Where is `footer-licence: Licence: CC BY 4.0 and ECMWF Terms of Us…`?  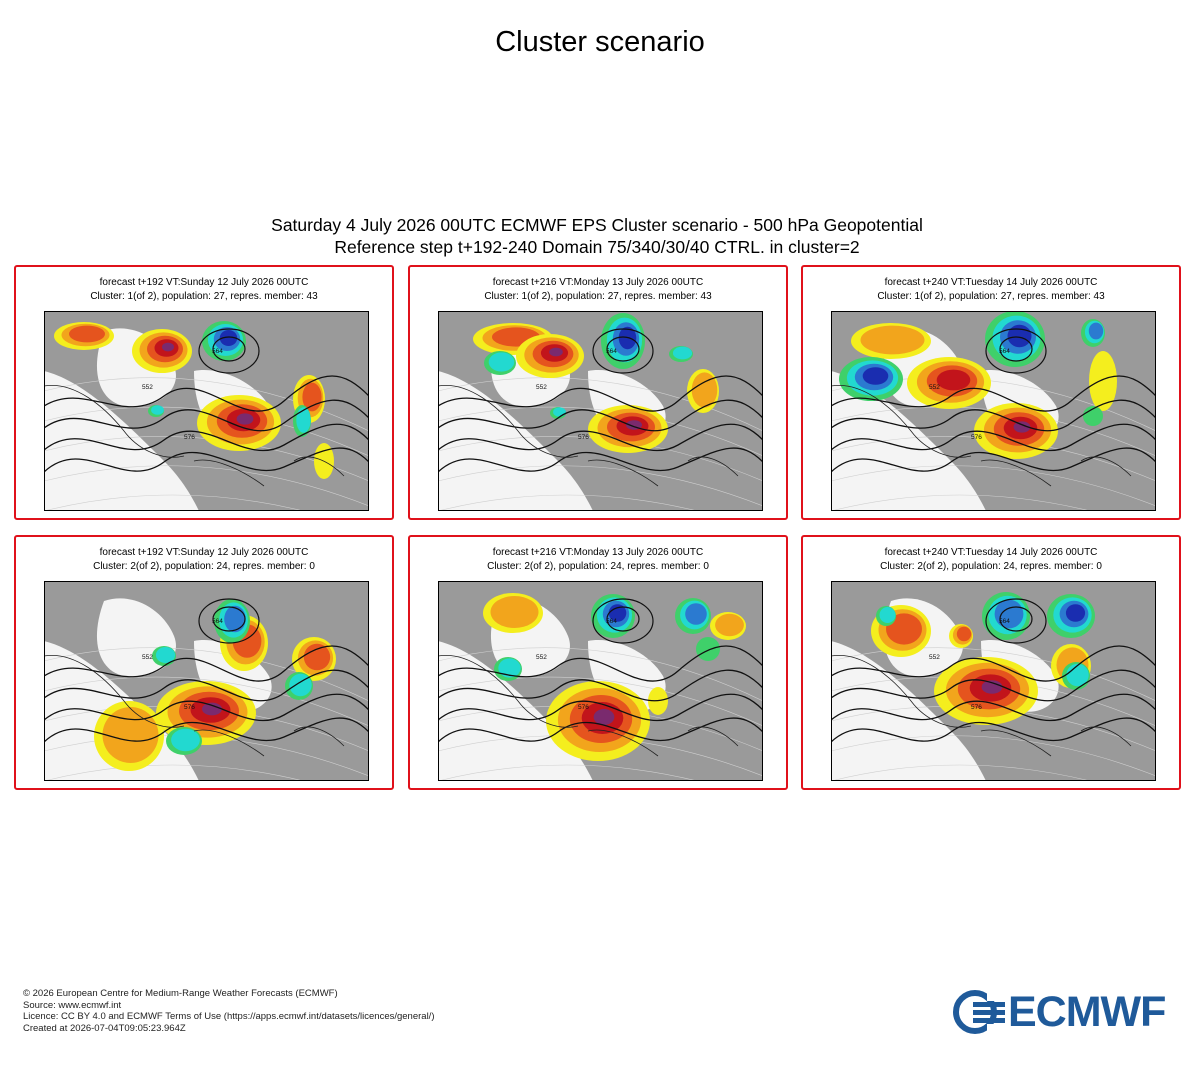 footer-licence: Licence: CC BY 4.0 and ECMWF Terms of Us… is located at coordinates (229, 1016).